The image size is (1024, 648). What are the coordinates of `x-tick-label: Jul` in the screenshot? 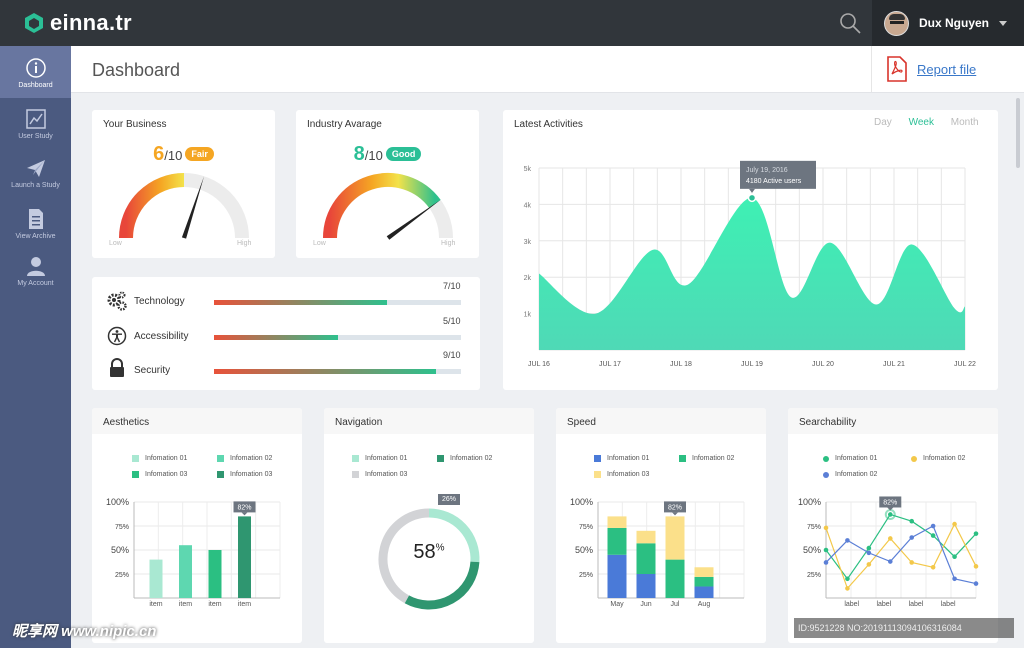 It's located at (675, 604).